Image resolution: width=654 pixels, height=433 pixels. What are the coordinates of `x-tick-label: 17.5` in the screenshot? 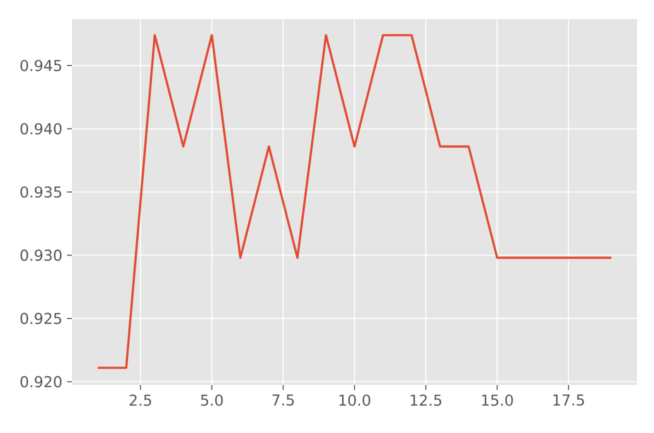 It's located at (568, 400).